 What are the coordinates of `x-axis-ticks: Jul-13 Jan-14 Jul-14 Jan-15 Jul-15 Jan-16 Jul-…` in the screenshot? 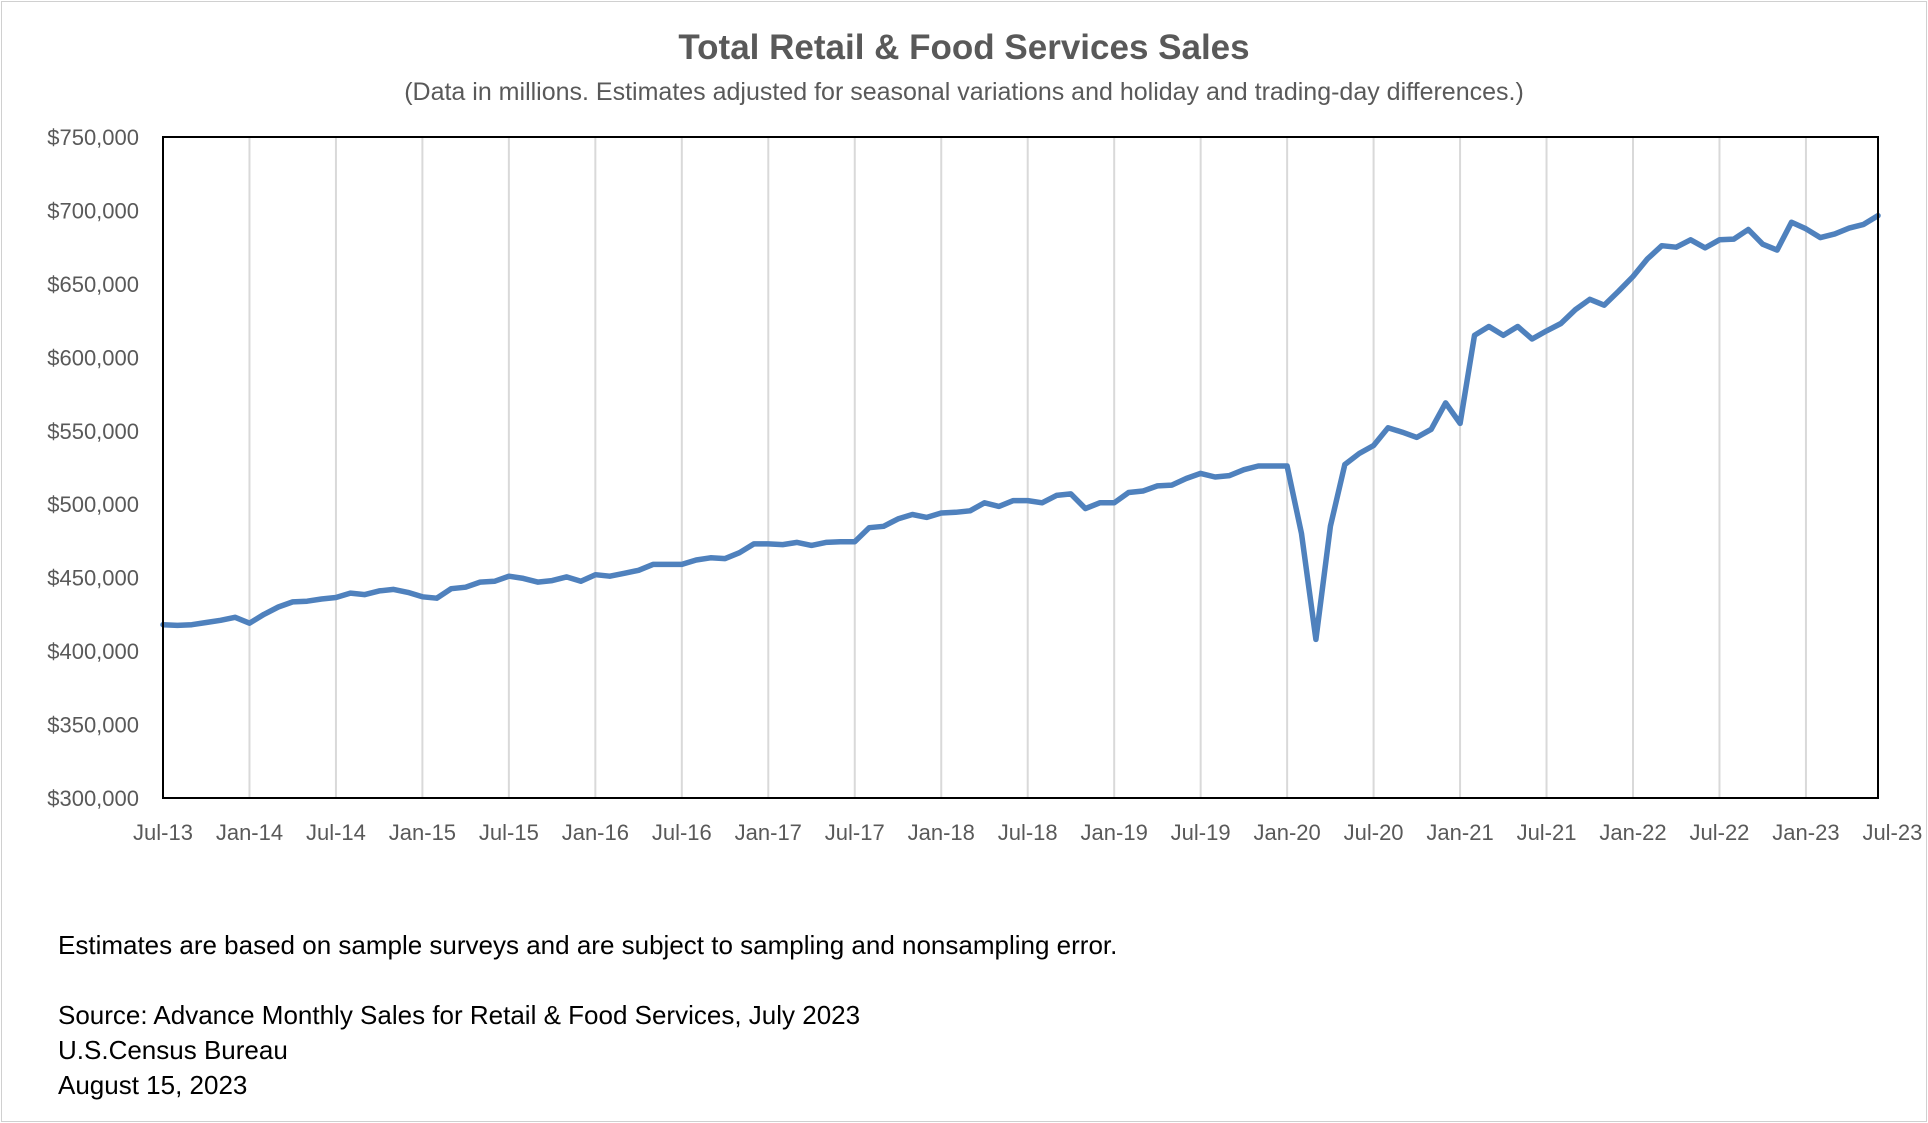 It's located at (1027, 832).